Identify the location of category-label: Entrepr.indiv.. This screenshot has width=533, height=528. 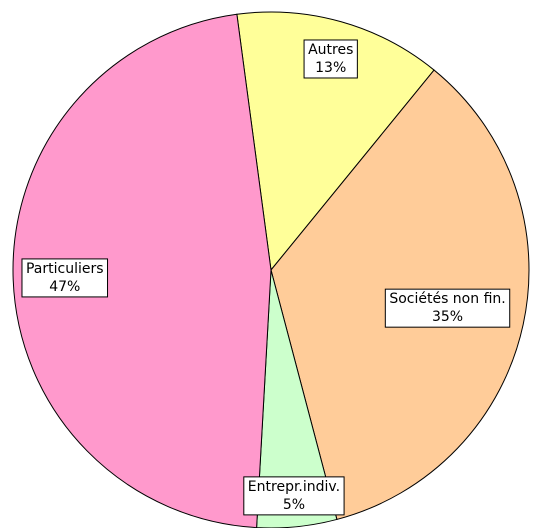
(294, 487).